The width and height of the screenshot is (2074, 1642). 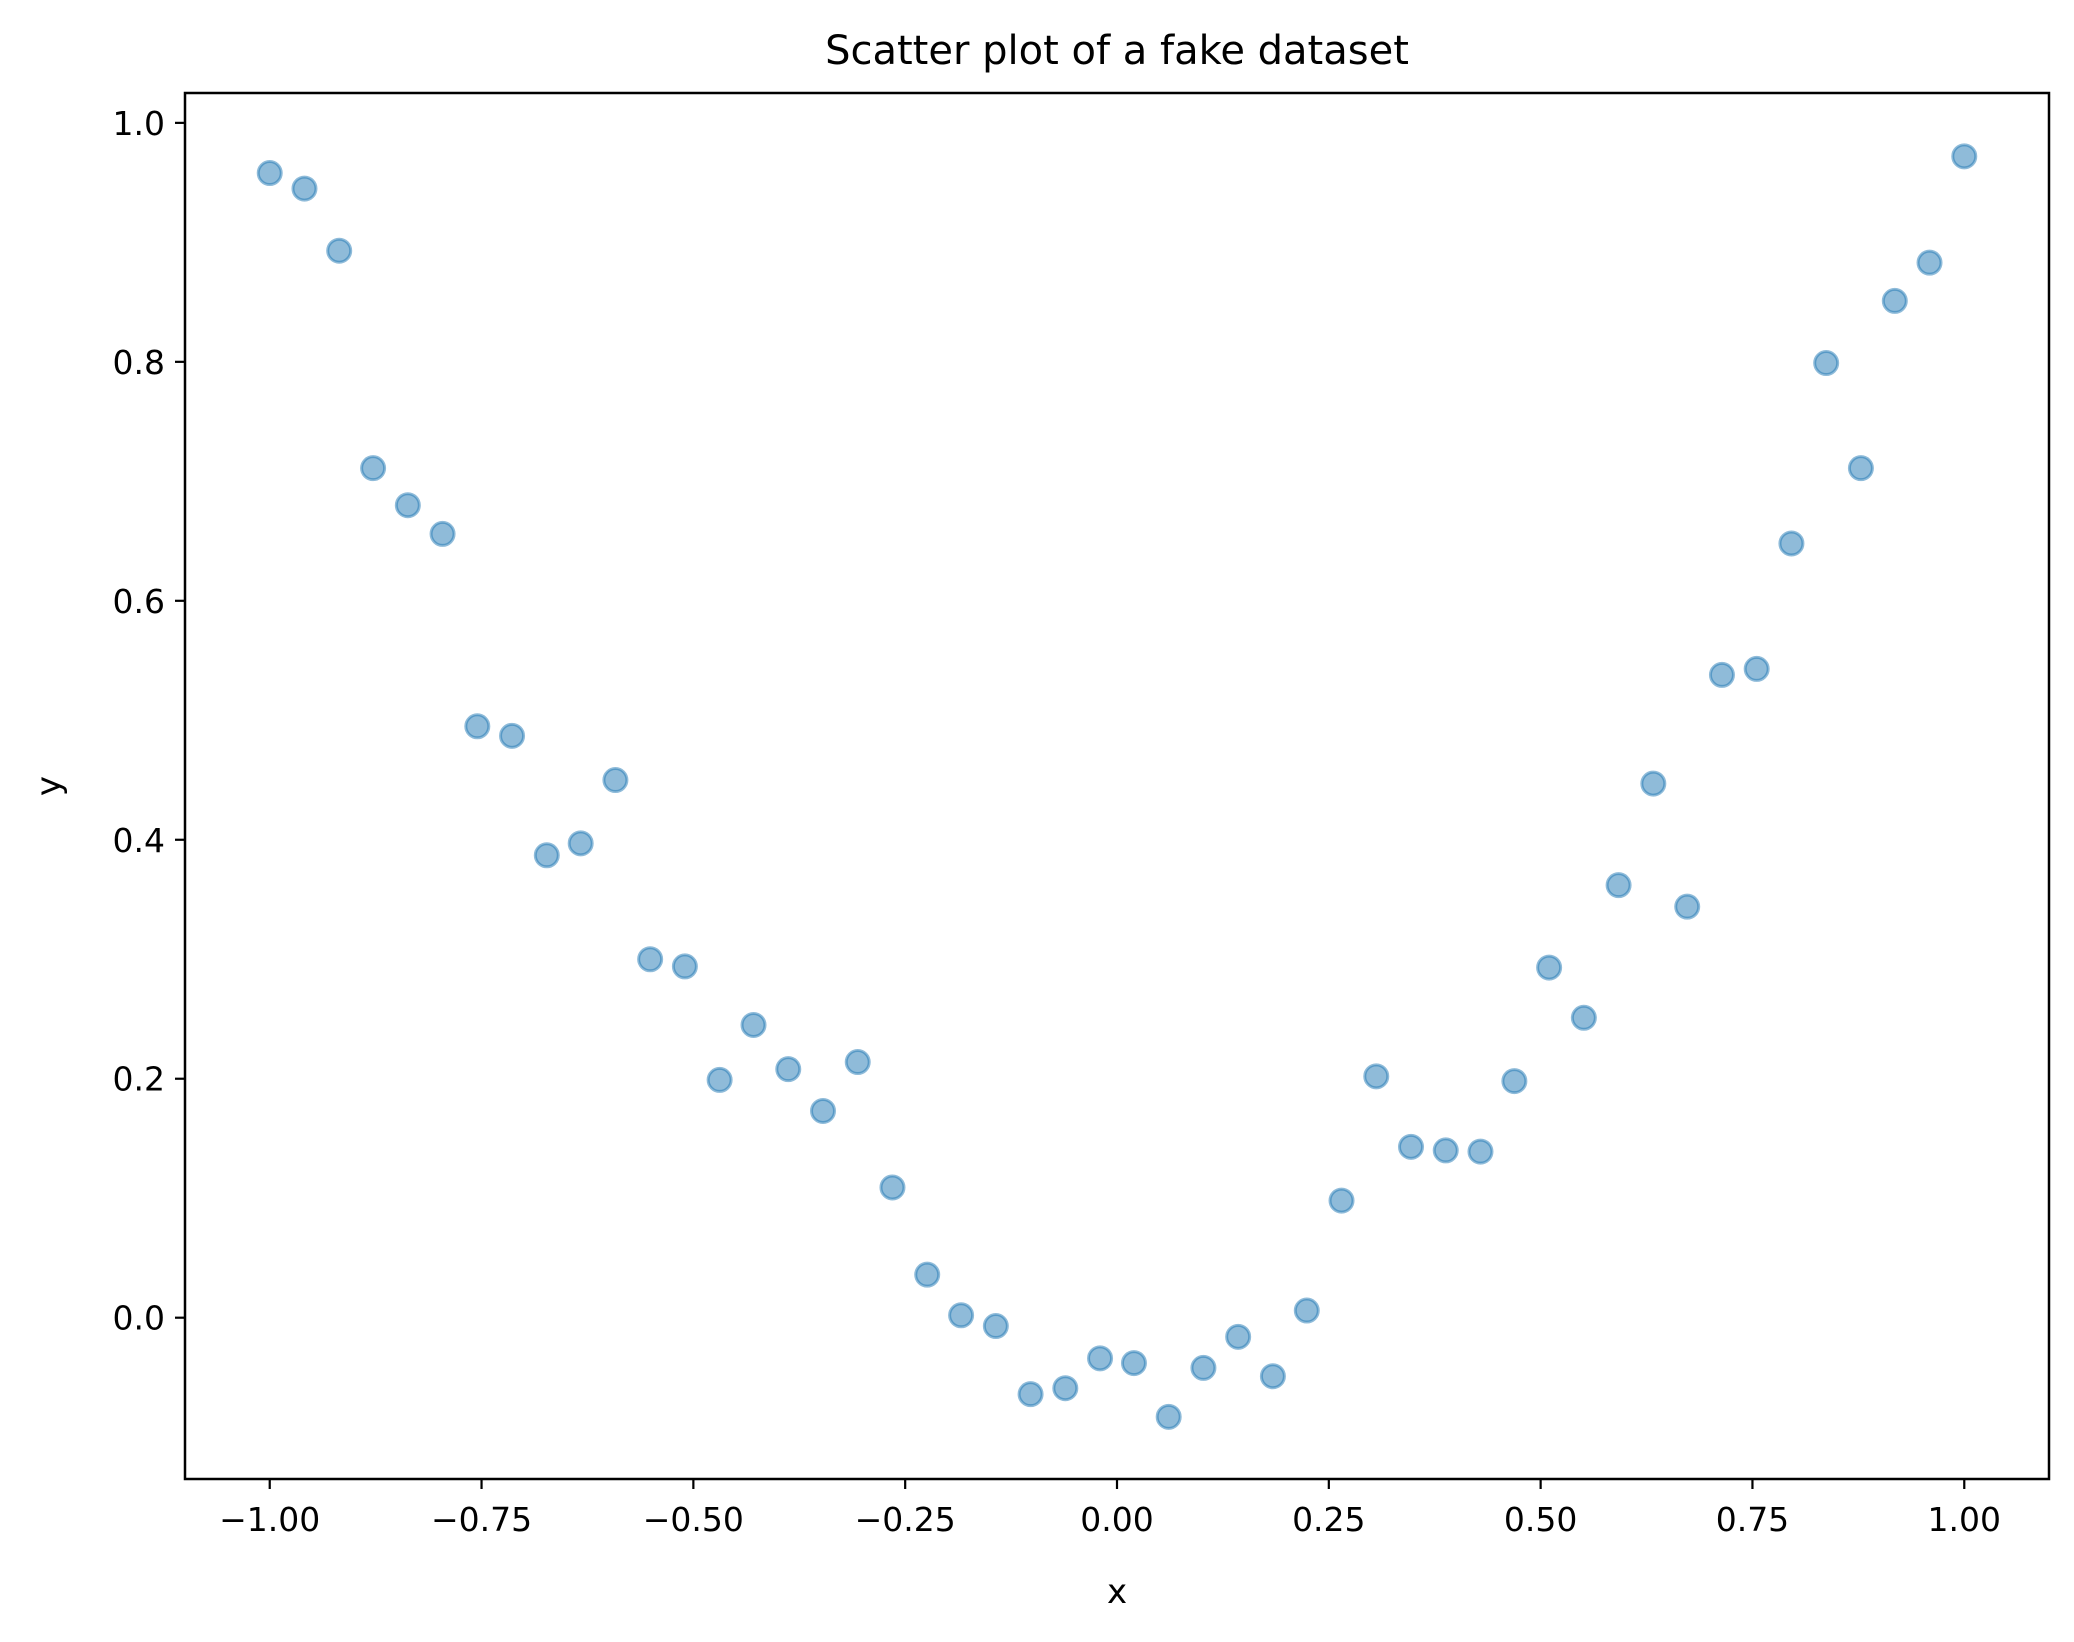 What do you see at coordinates (1540, 1519) in the screenshot?
I see `x-tick-label: 0.50` at bounding box center [1540, 1519].